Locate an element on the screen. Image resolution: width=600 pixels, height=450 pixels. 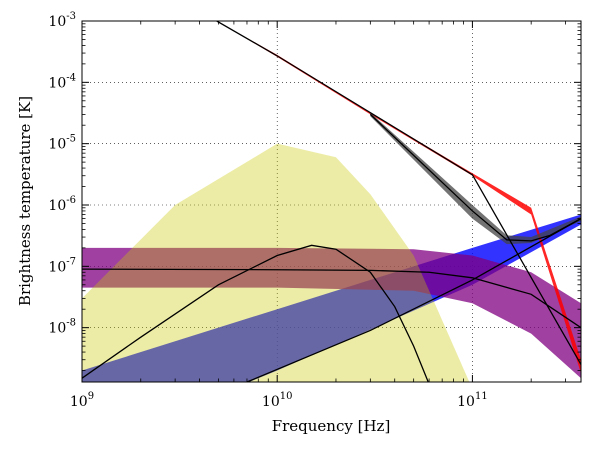
y-tick-label-exponent: -7 is located at coordinates (71, 261).